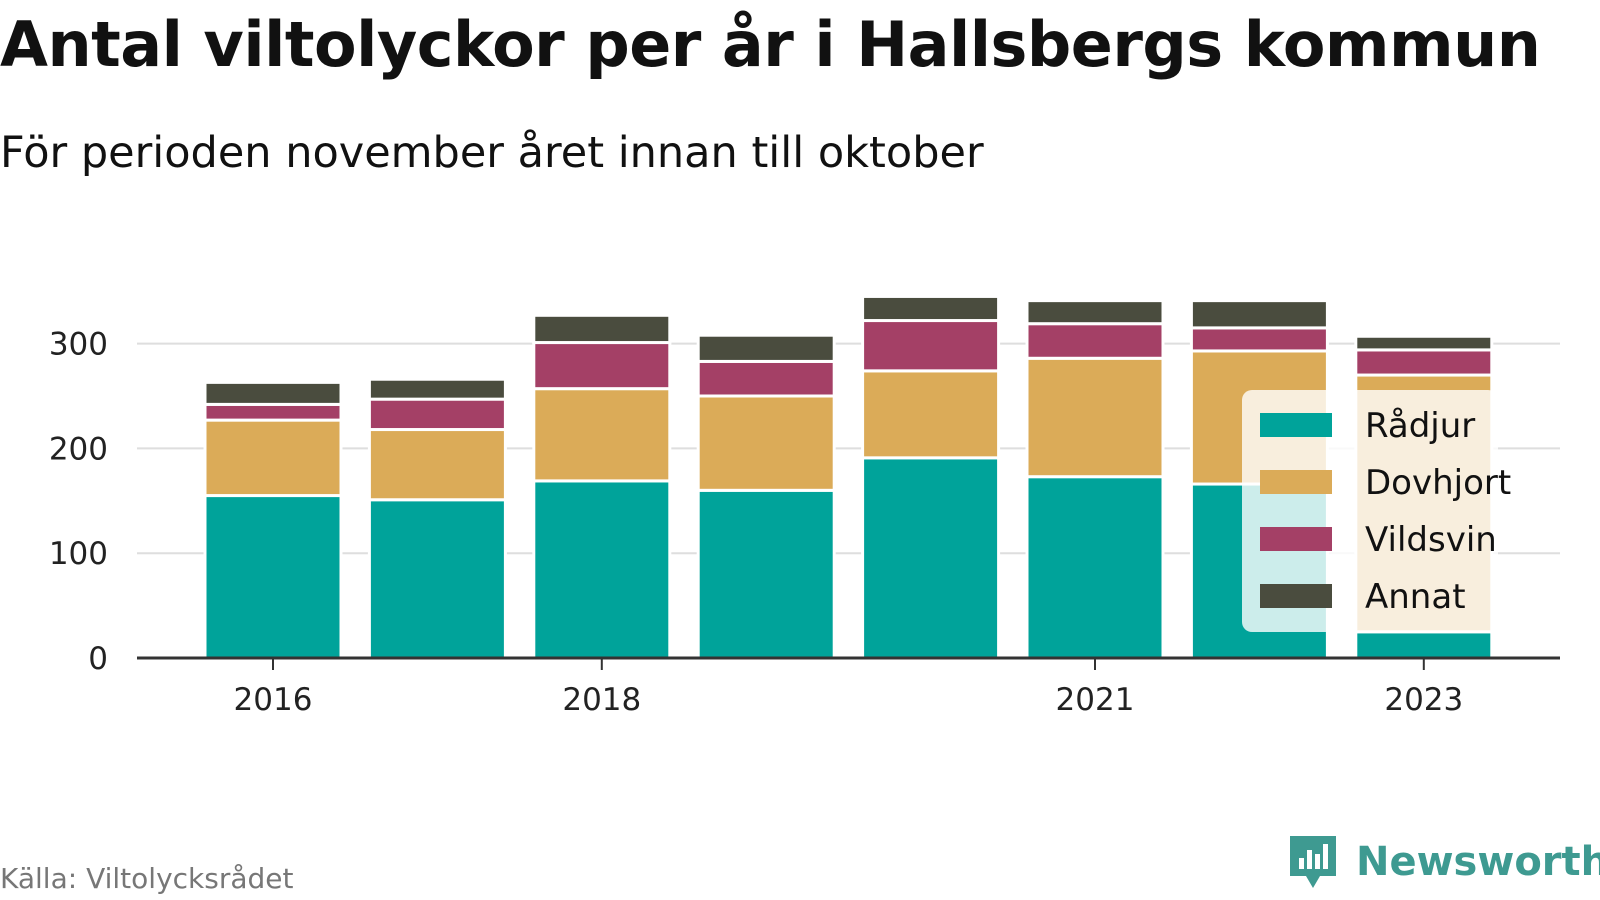 The height and width of the screenshot is (900, 1600). I want to click on source-note: Källa: Viltolycksrådet, so click(147, 878).